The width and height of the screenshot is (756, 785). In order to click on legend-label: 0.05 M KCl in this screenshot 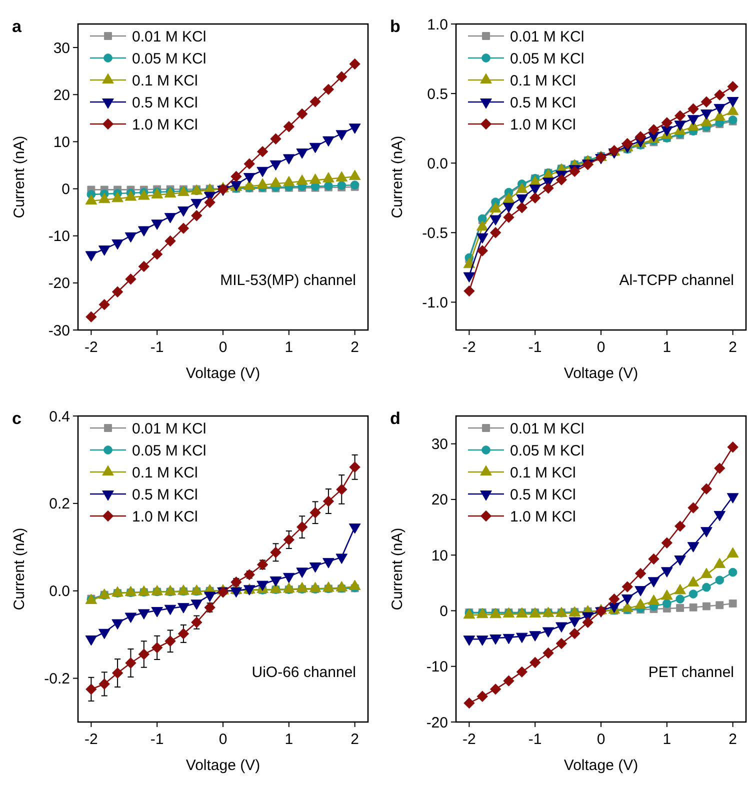, I will do `click(169, 451)`.